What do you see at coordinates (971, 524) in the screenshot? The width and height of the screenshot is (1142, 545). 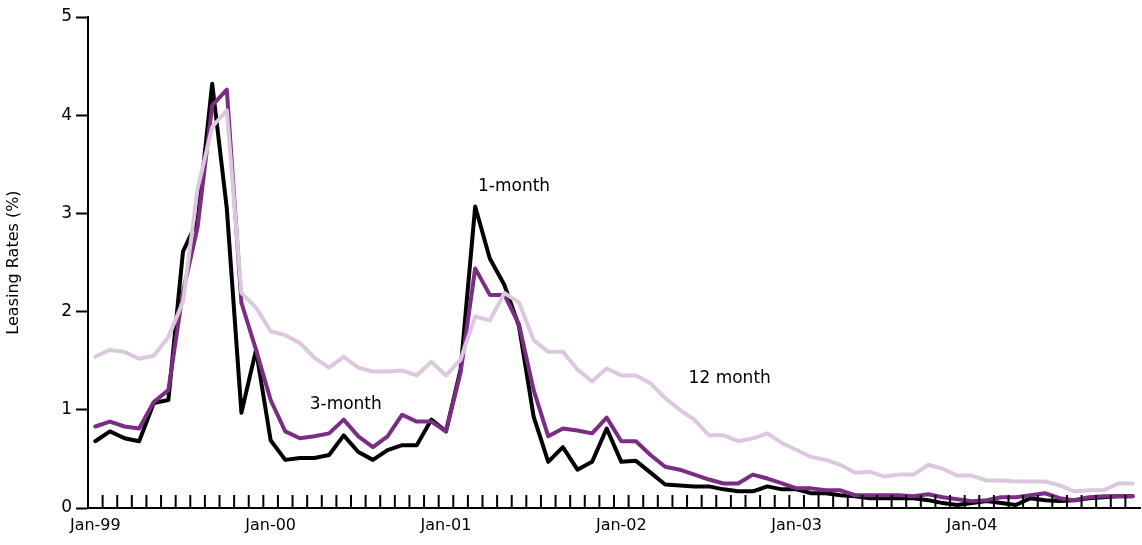 I see `x-tick-label: Jan-04` at bounding box center [971, 524].